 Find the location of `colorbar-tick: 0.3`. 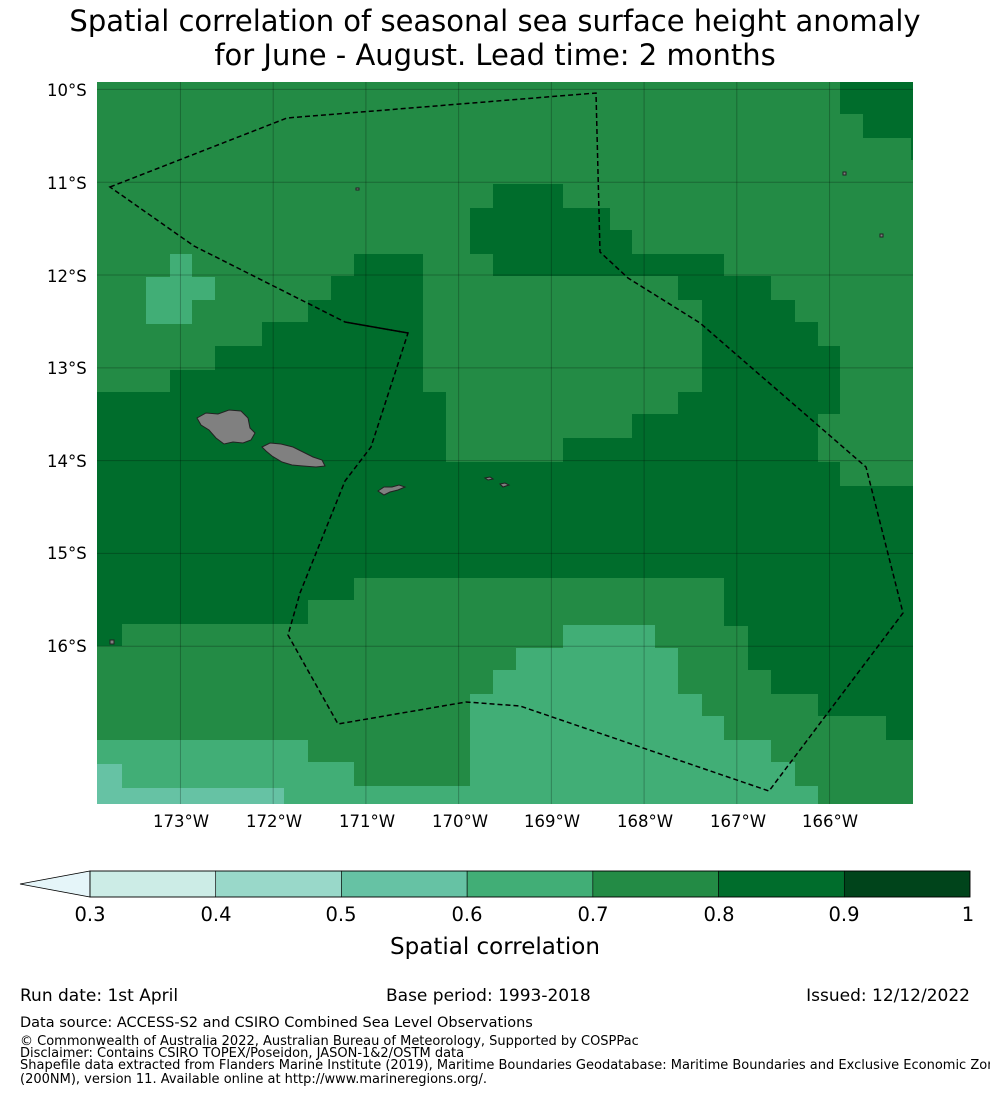

colorbar-tick: 0.3 is located at coordinates (89, 914).